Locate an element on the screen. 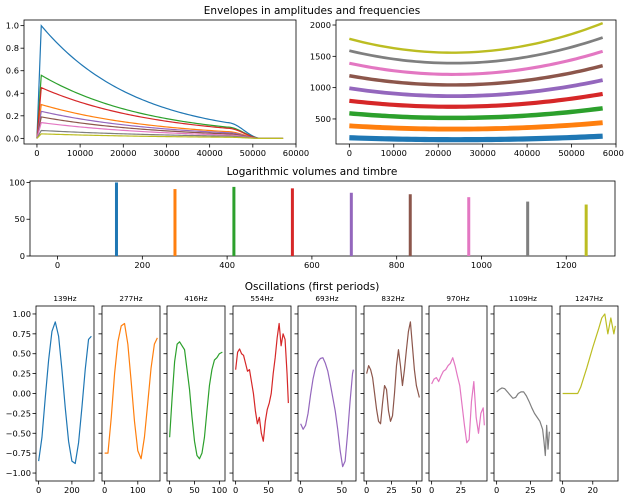 The height and width of the screenshot is (500, 624). osc-ytick-label: 0.75 is located at coordinates (22, 334).